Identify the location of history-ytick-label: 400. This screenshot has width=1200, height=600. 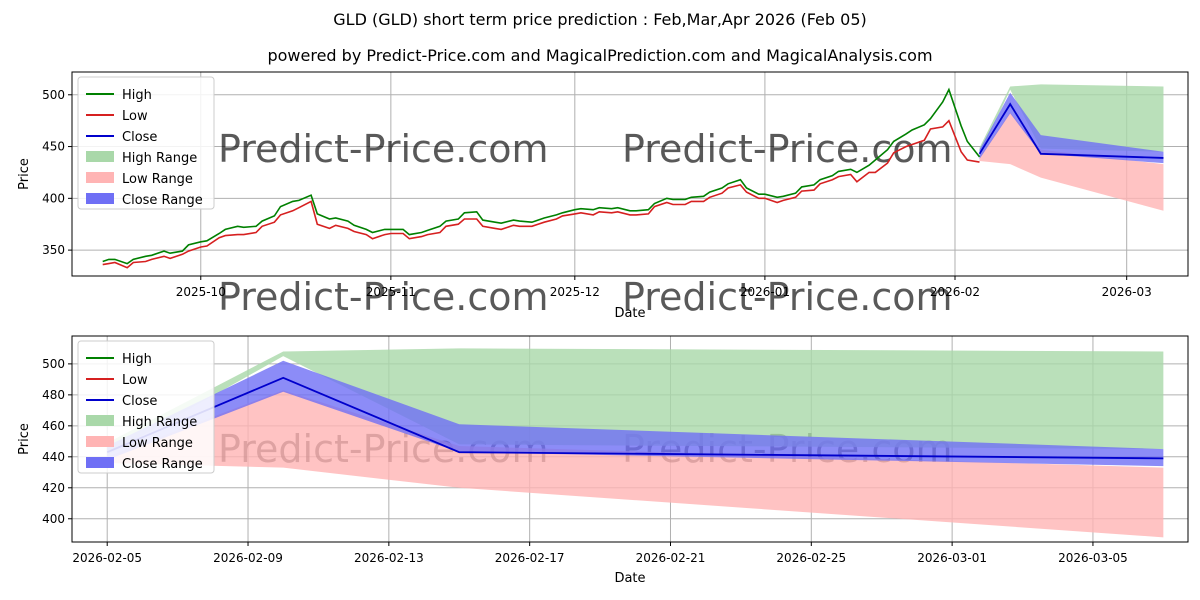
(53, 198).